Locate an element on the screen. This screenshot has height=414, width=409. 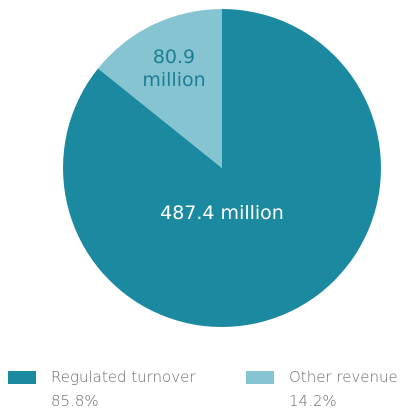
slice-label-other-revenue-line2: million is located at coordinates (173, 80).